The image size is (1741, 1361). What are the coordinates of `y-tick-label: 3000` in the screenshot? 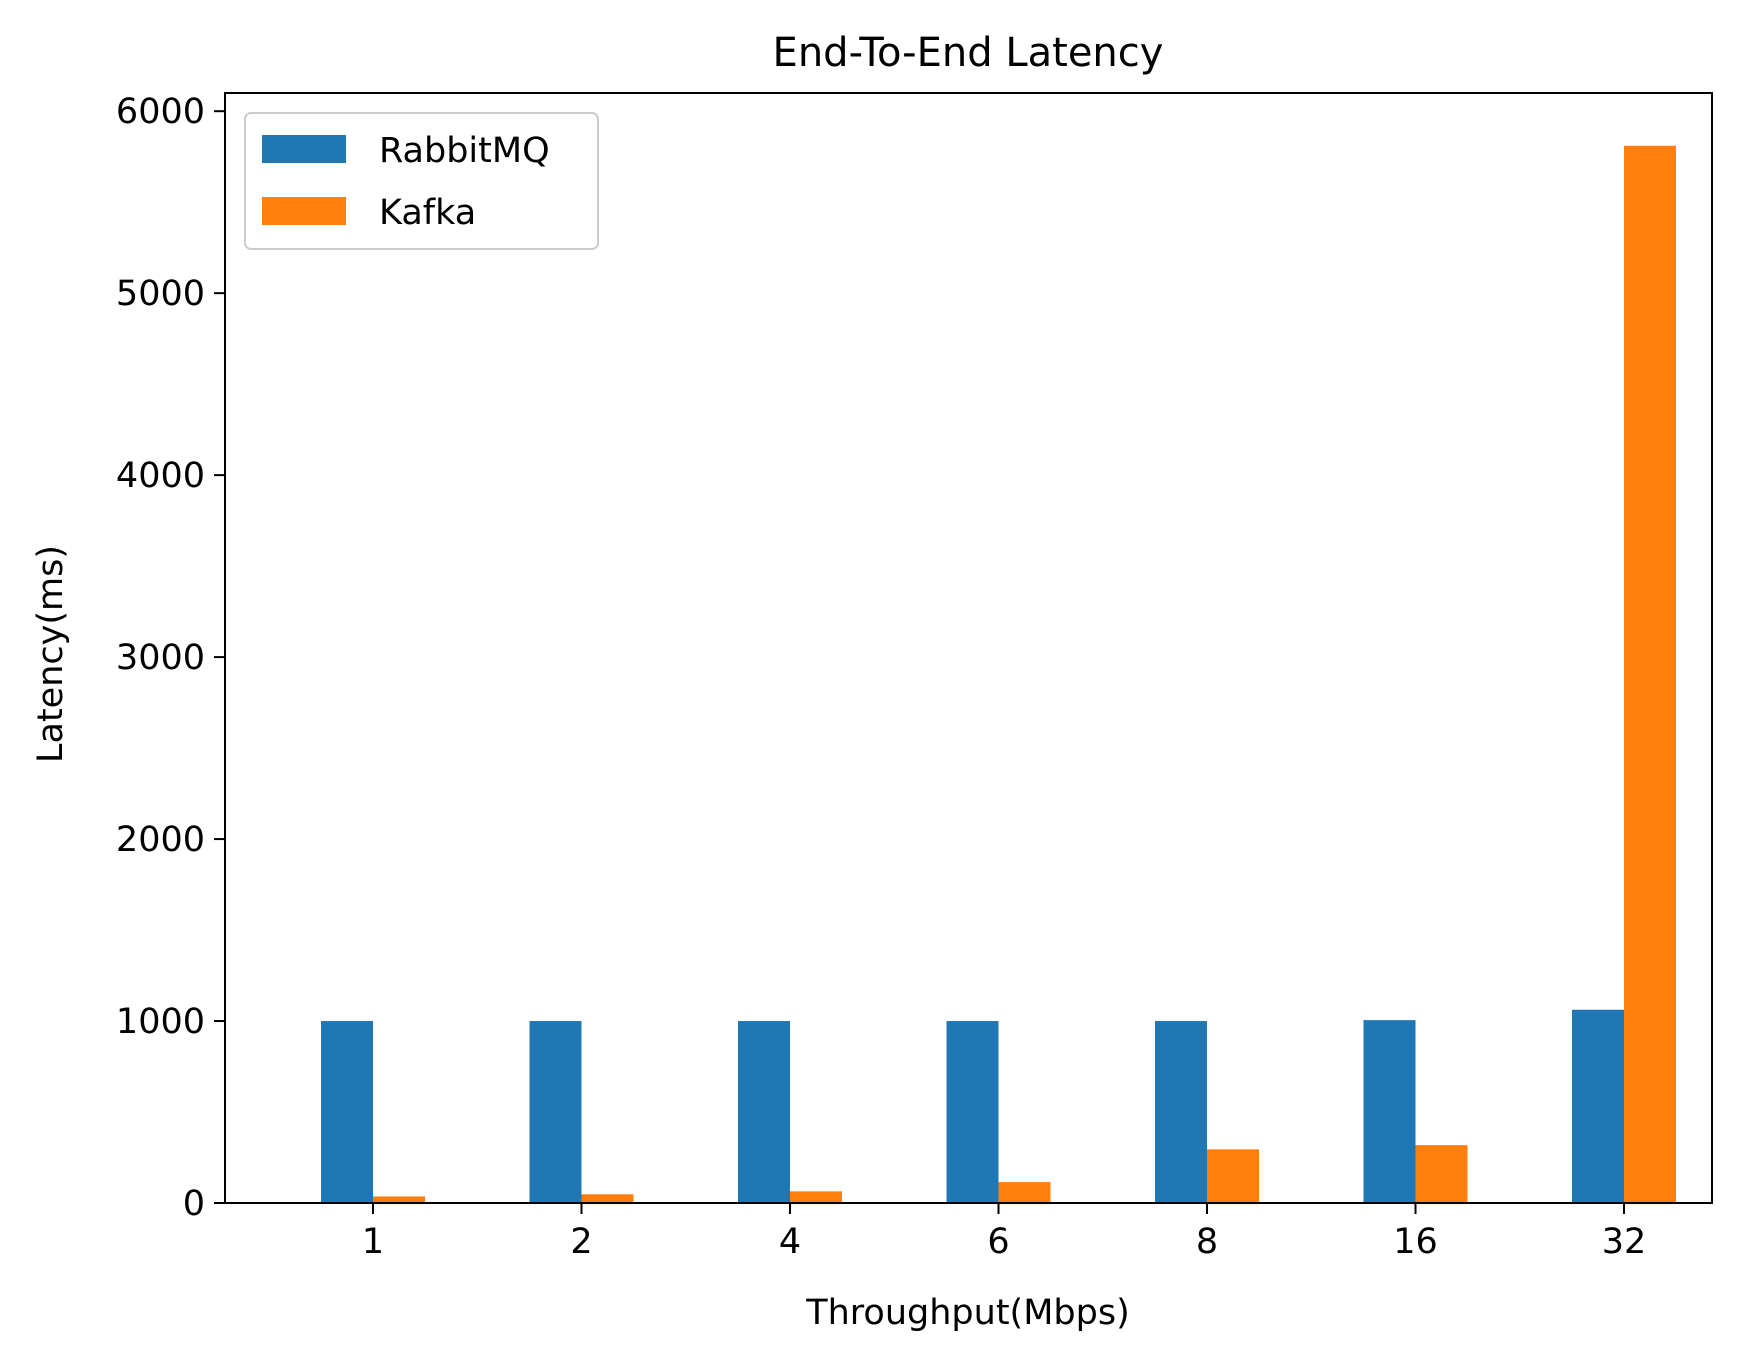 It's located at (160, 658).